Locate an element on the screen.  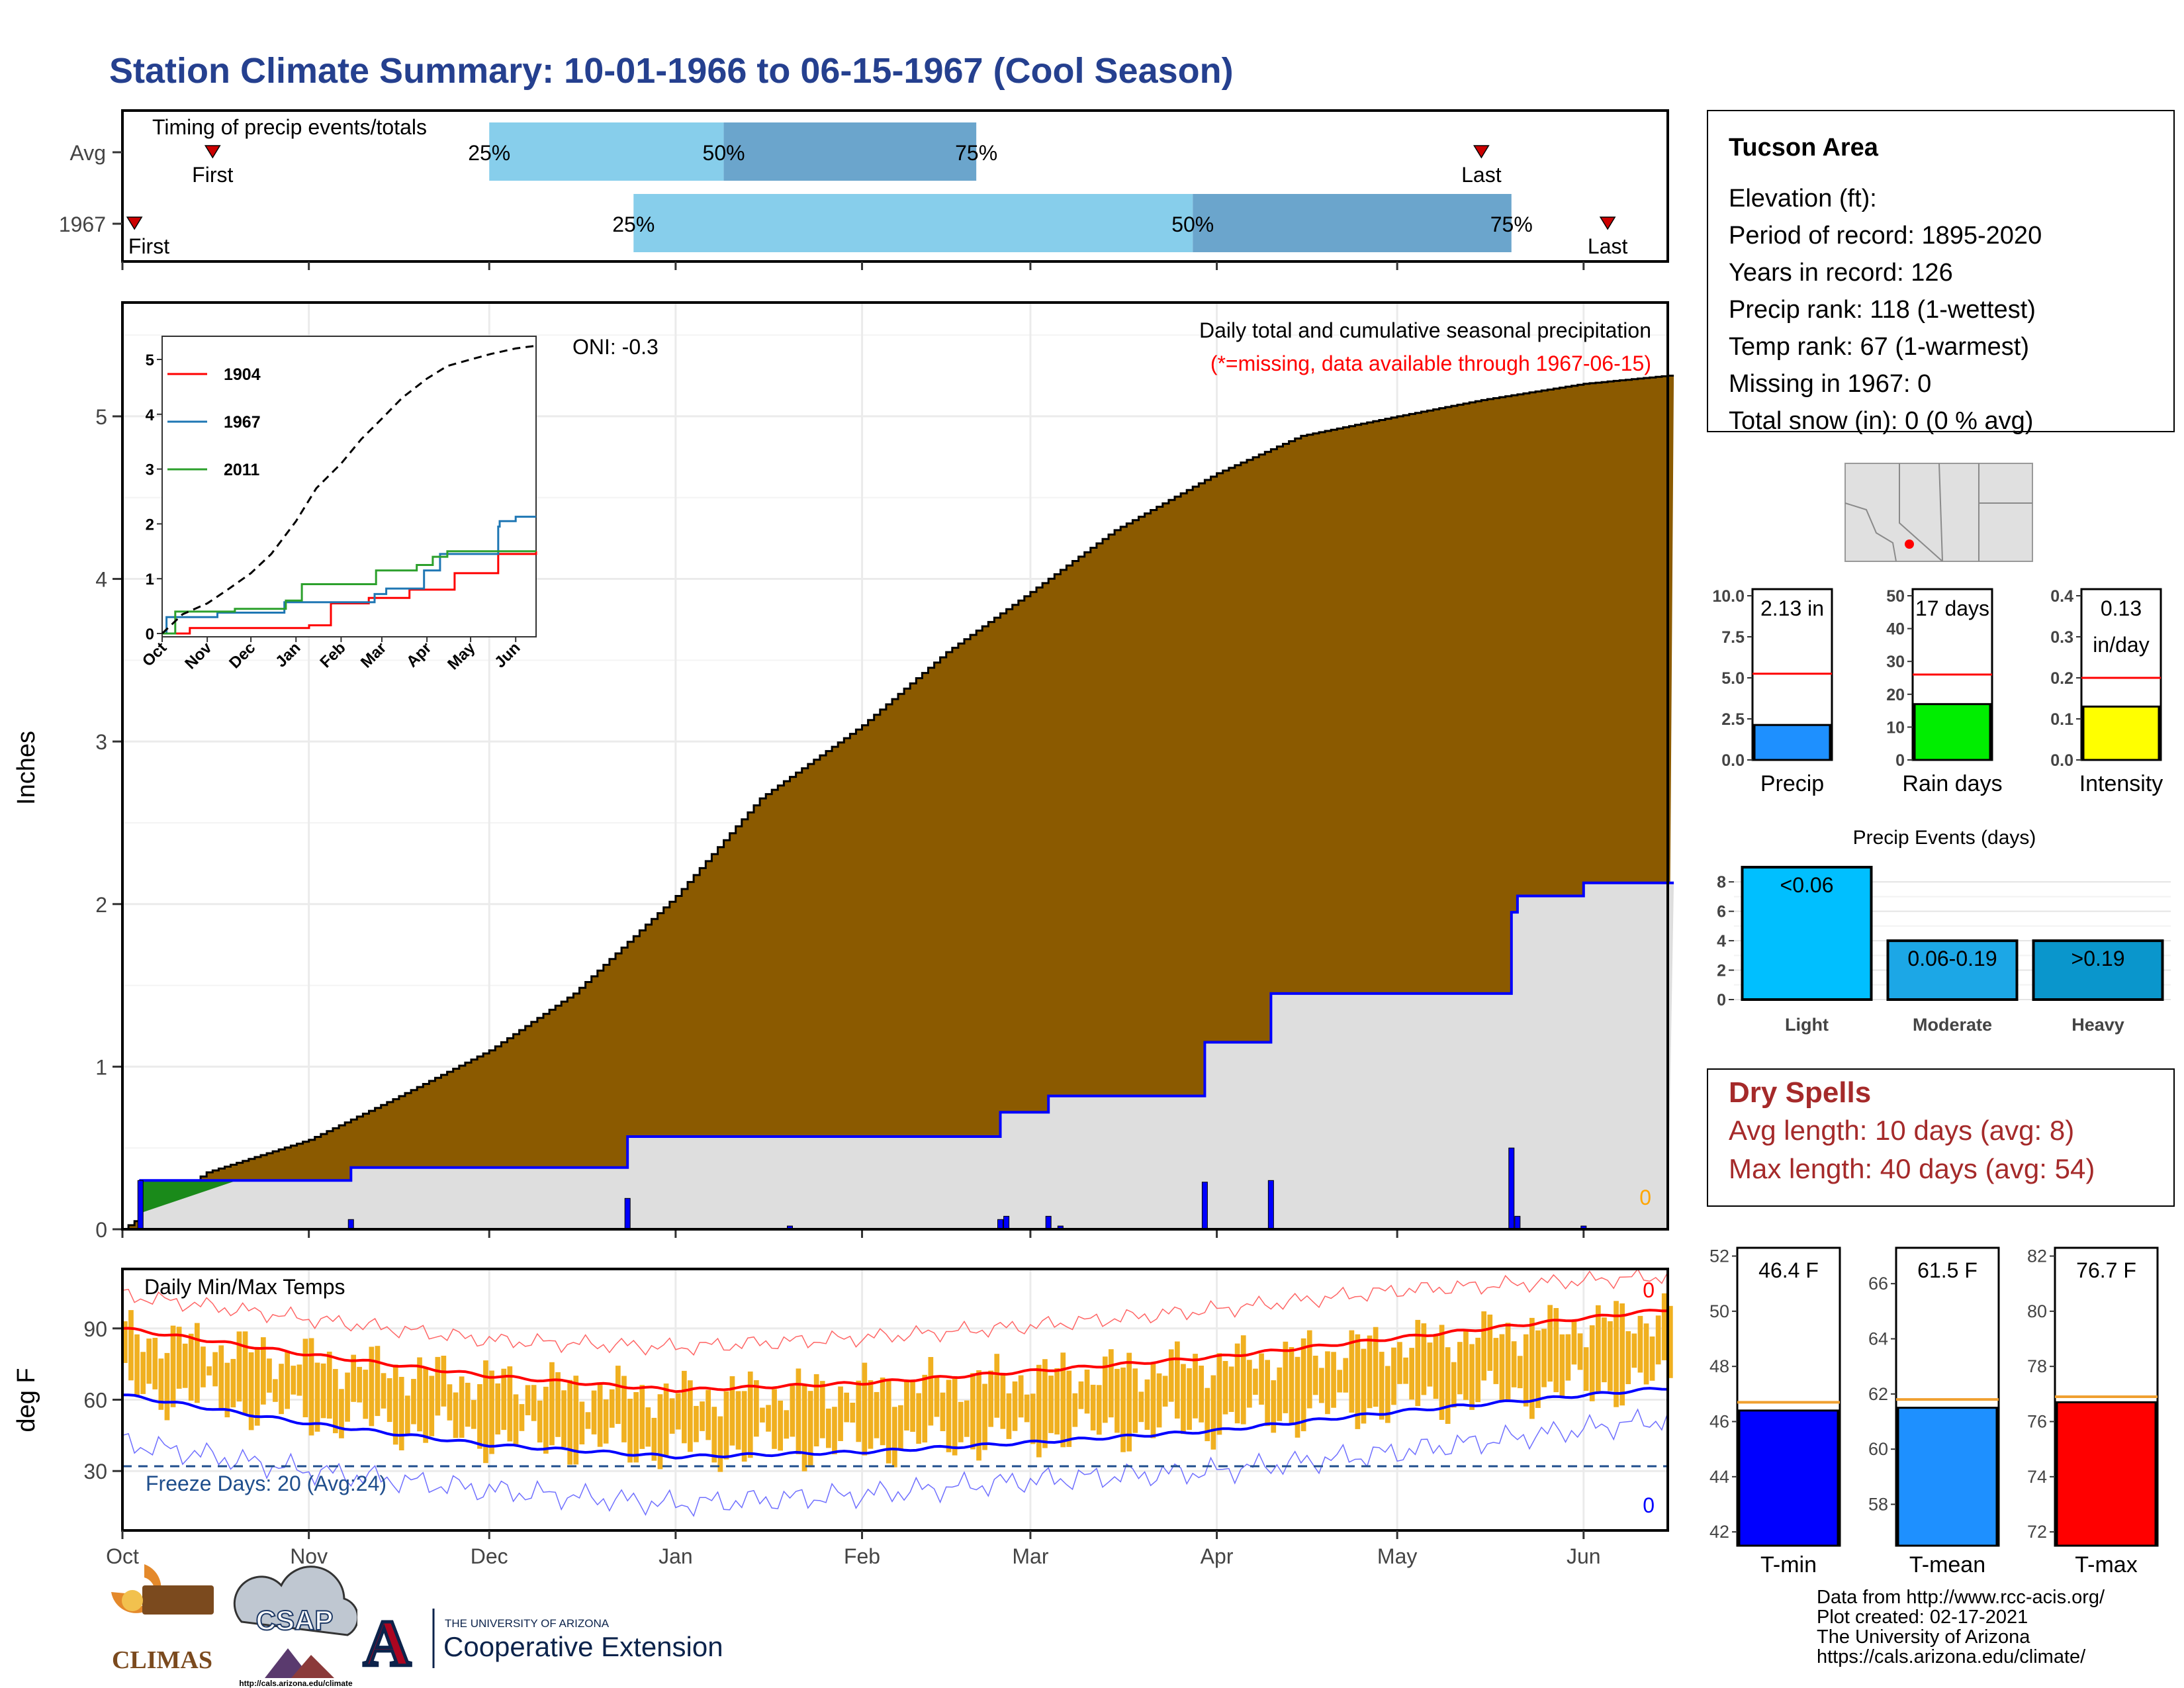
q50-label: 50% is located at coordinates (1192, 224).